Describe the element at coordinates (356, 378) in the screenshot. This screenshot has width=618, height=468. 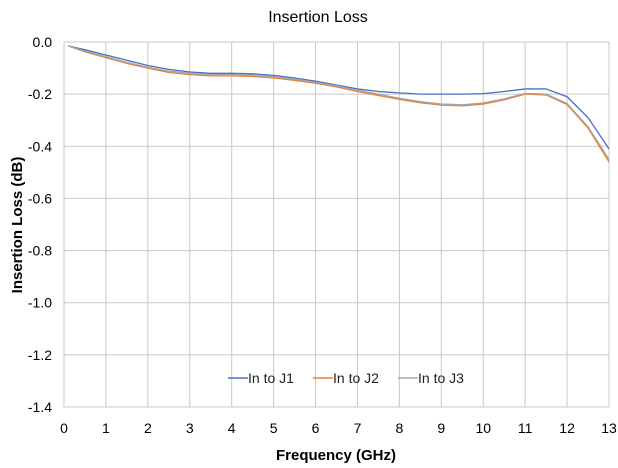
I see `legend-label-2: In to J2` at that location.